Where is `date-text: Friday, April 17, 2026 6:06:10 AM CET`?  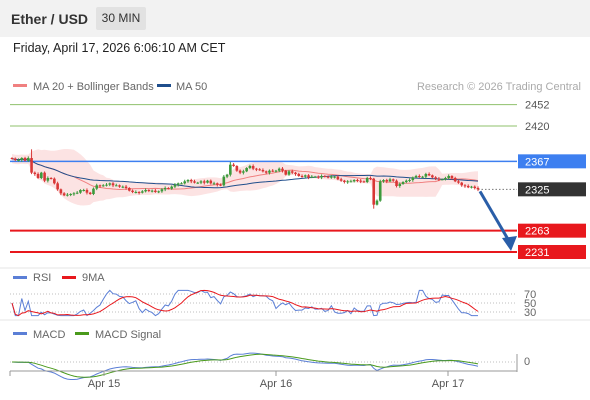 date-text: Friday, April 17, 2026 6:06:10 AM CET is located at coordinates (119, 48).